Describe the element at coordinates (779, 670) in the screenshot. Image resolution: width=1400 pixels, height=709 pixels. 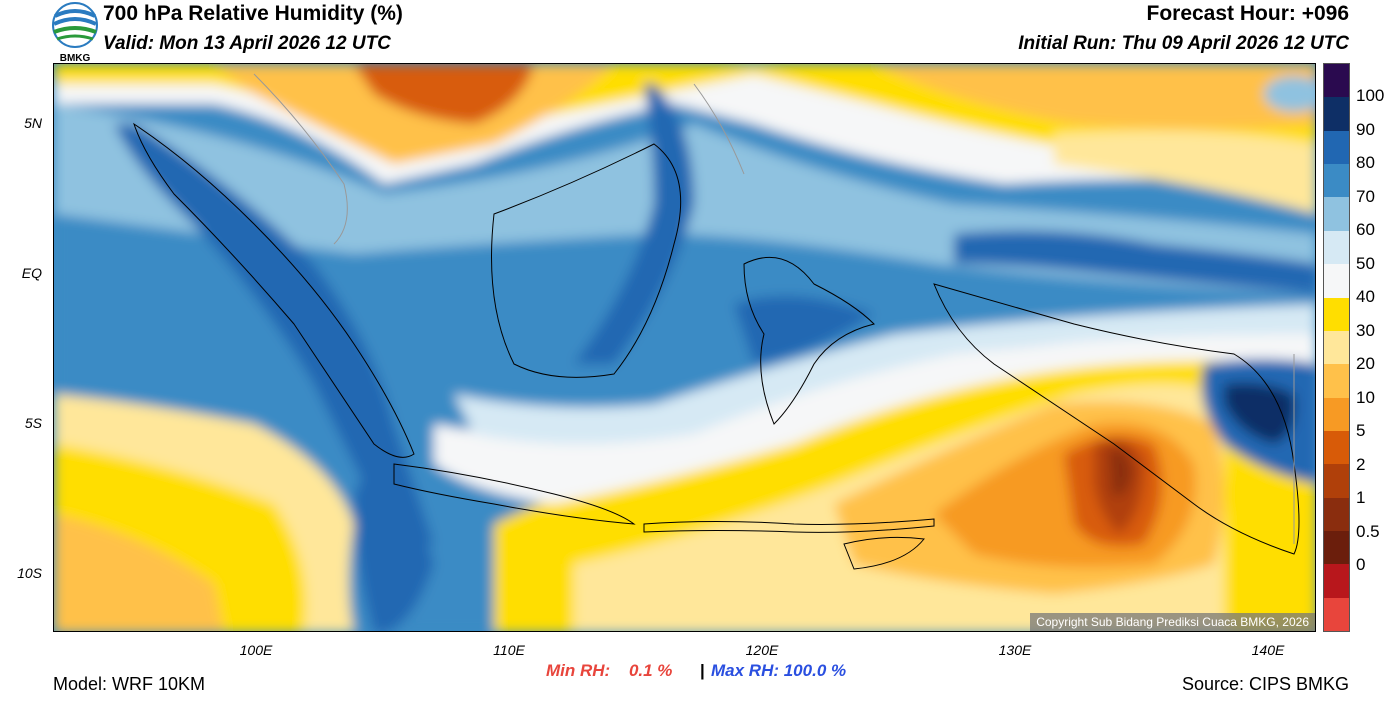
I see `max-rh: Max RH: 100.0 %` at that location.